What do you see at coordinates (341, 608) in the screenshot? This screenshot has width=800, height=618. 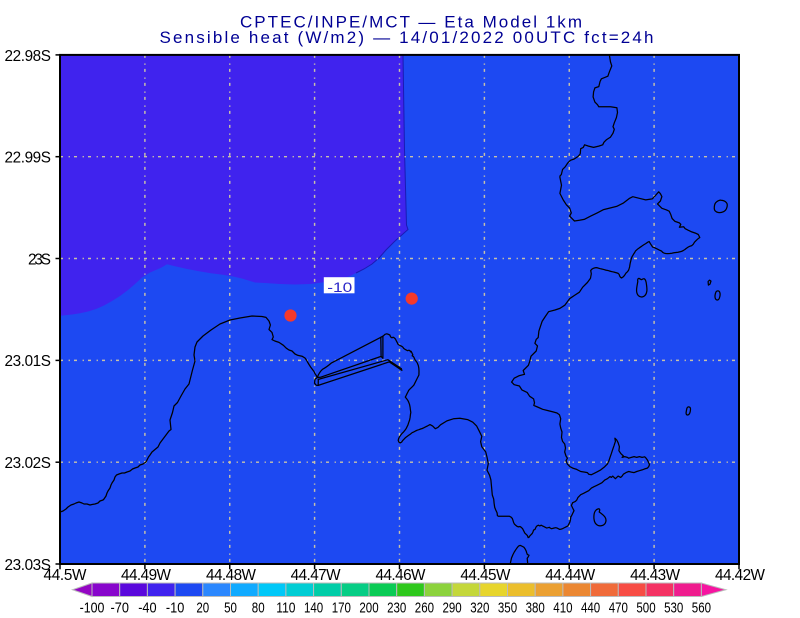 I see `svg-text: 170` at bounding box center [341, 608].